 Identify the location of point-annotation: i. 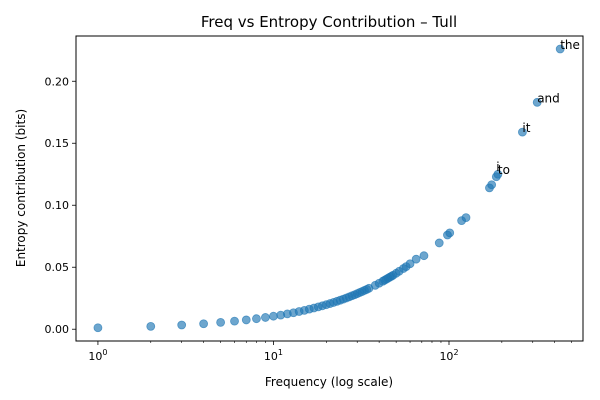
(497, 167).